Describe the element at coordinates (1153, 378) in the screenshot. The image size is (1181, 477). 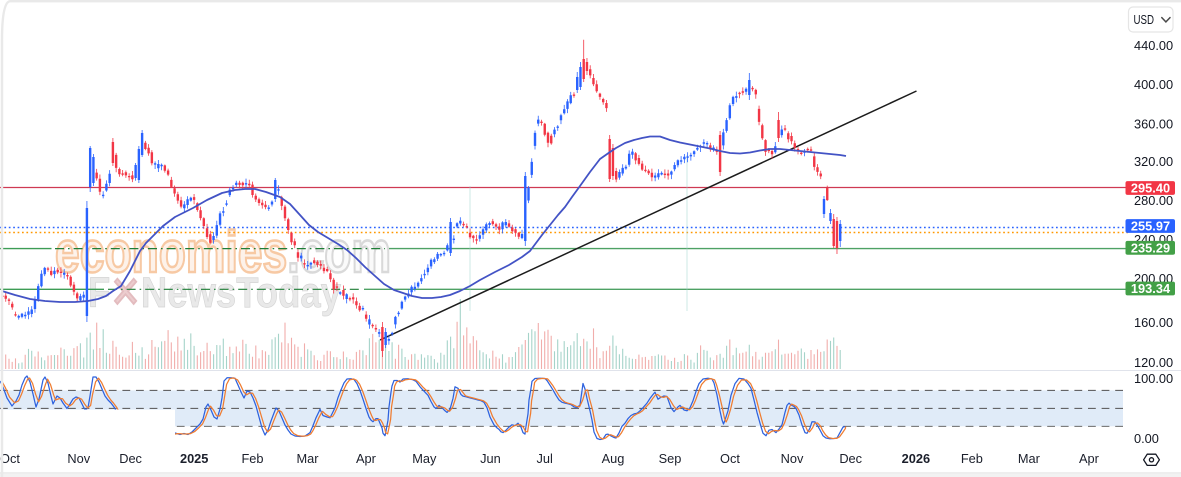
I see `svg-text: 100.00` at that location.